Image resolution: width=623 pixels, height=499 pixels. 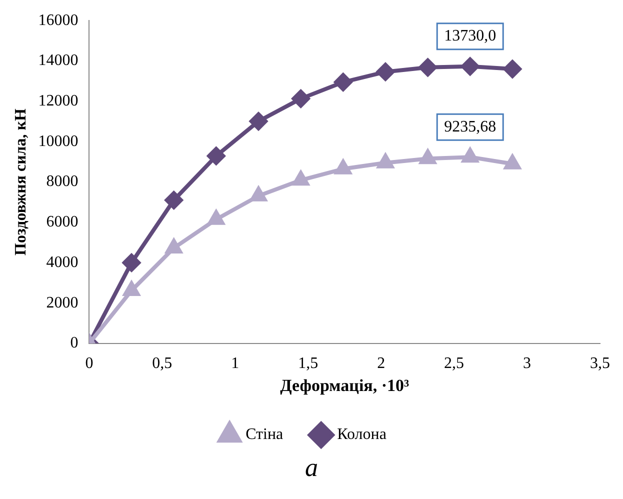 What do you see at coordinates (308, 363) in the screenshot?
I see `x-tick-label: 1,5` at bounding box center [308, 363].